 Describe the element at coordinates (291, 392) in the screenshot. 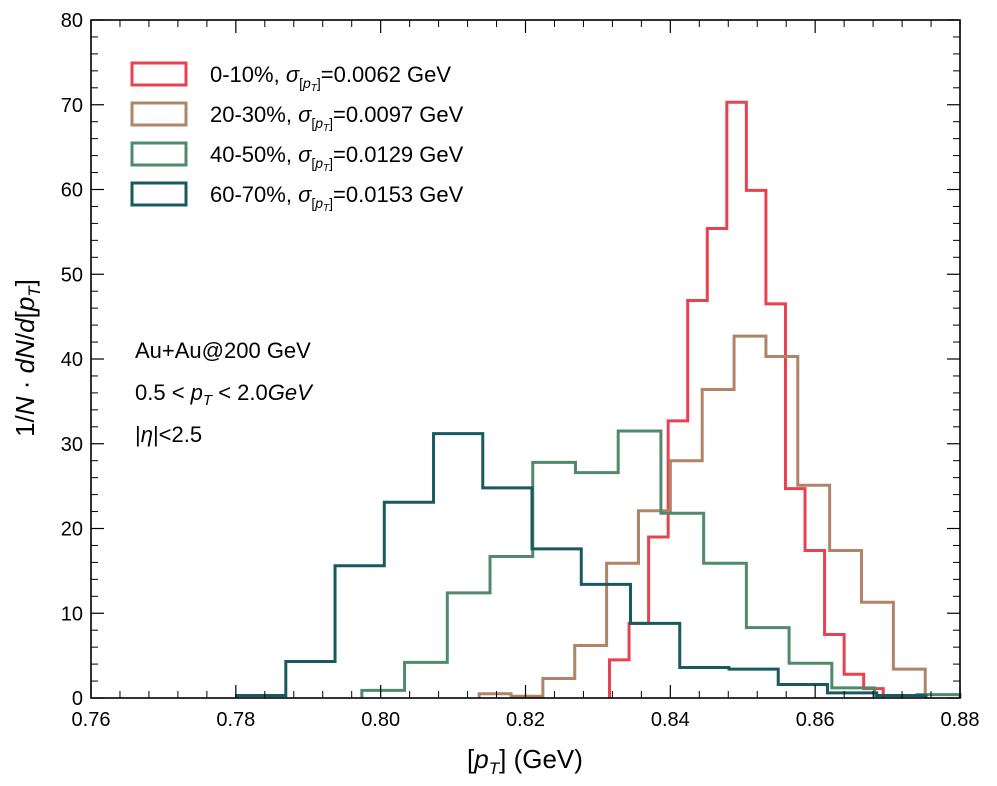

I see `annotation-pt-unit: GeV` at that location.